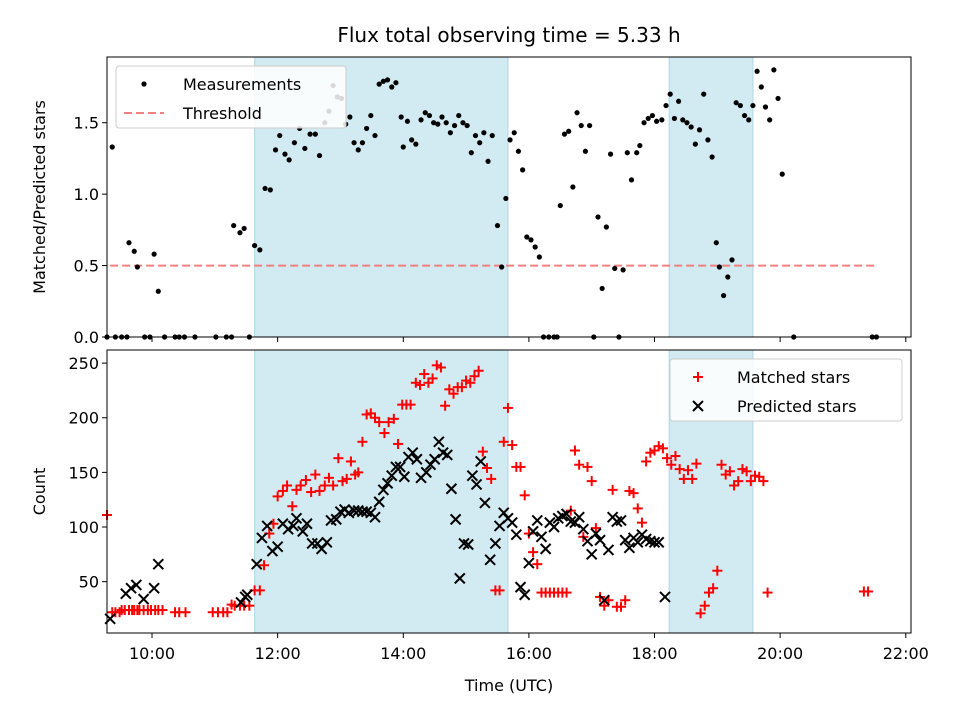  Describe the element at coordinates (508, 35) in the screenshot. I see `chart-title: Flux total observing time = 5.33 h` at that location.